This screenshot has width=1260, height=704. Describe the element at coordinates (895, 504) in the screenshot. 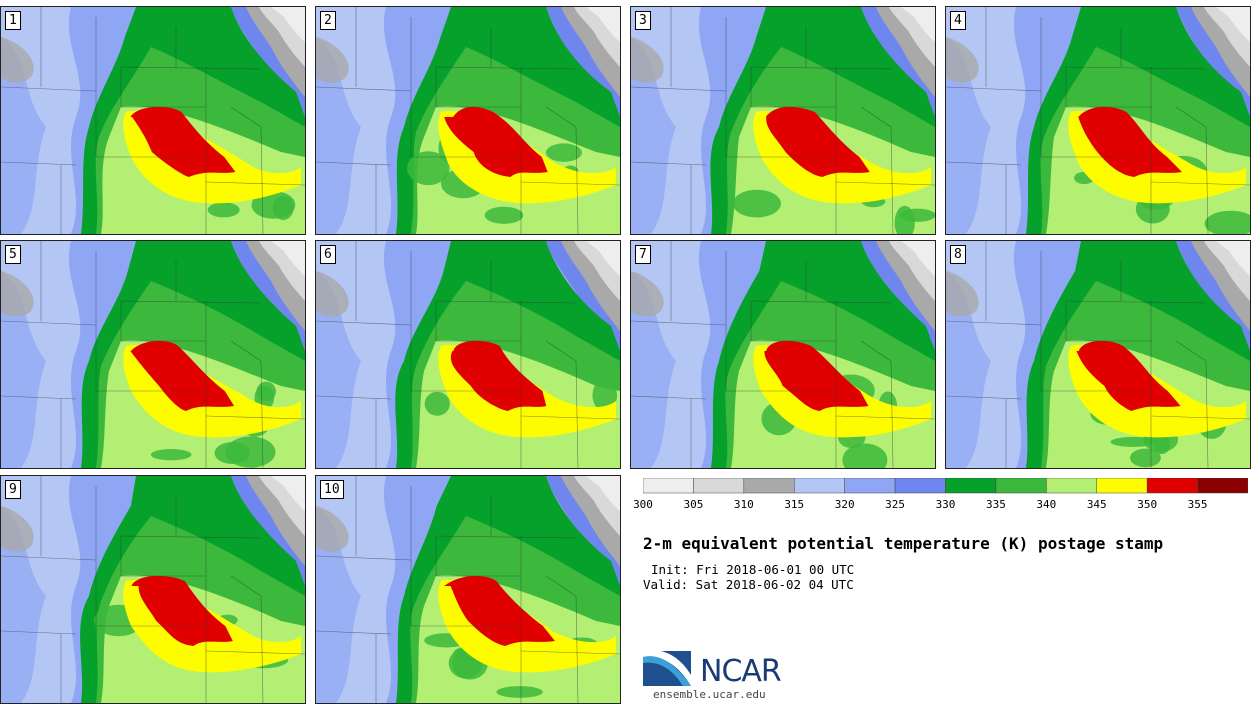

I see `colorbar-tick-label: 325` at that location.